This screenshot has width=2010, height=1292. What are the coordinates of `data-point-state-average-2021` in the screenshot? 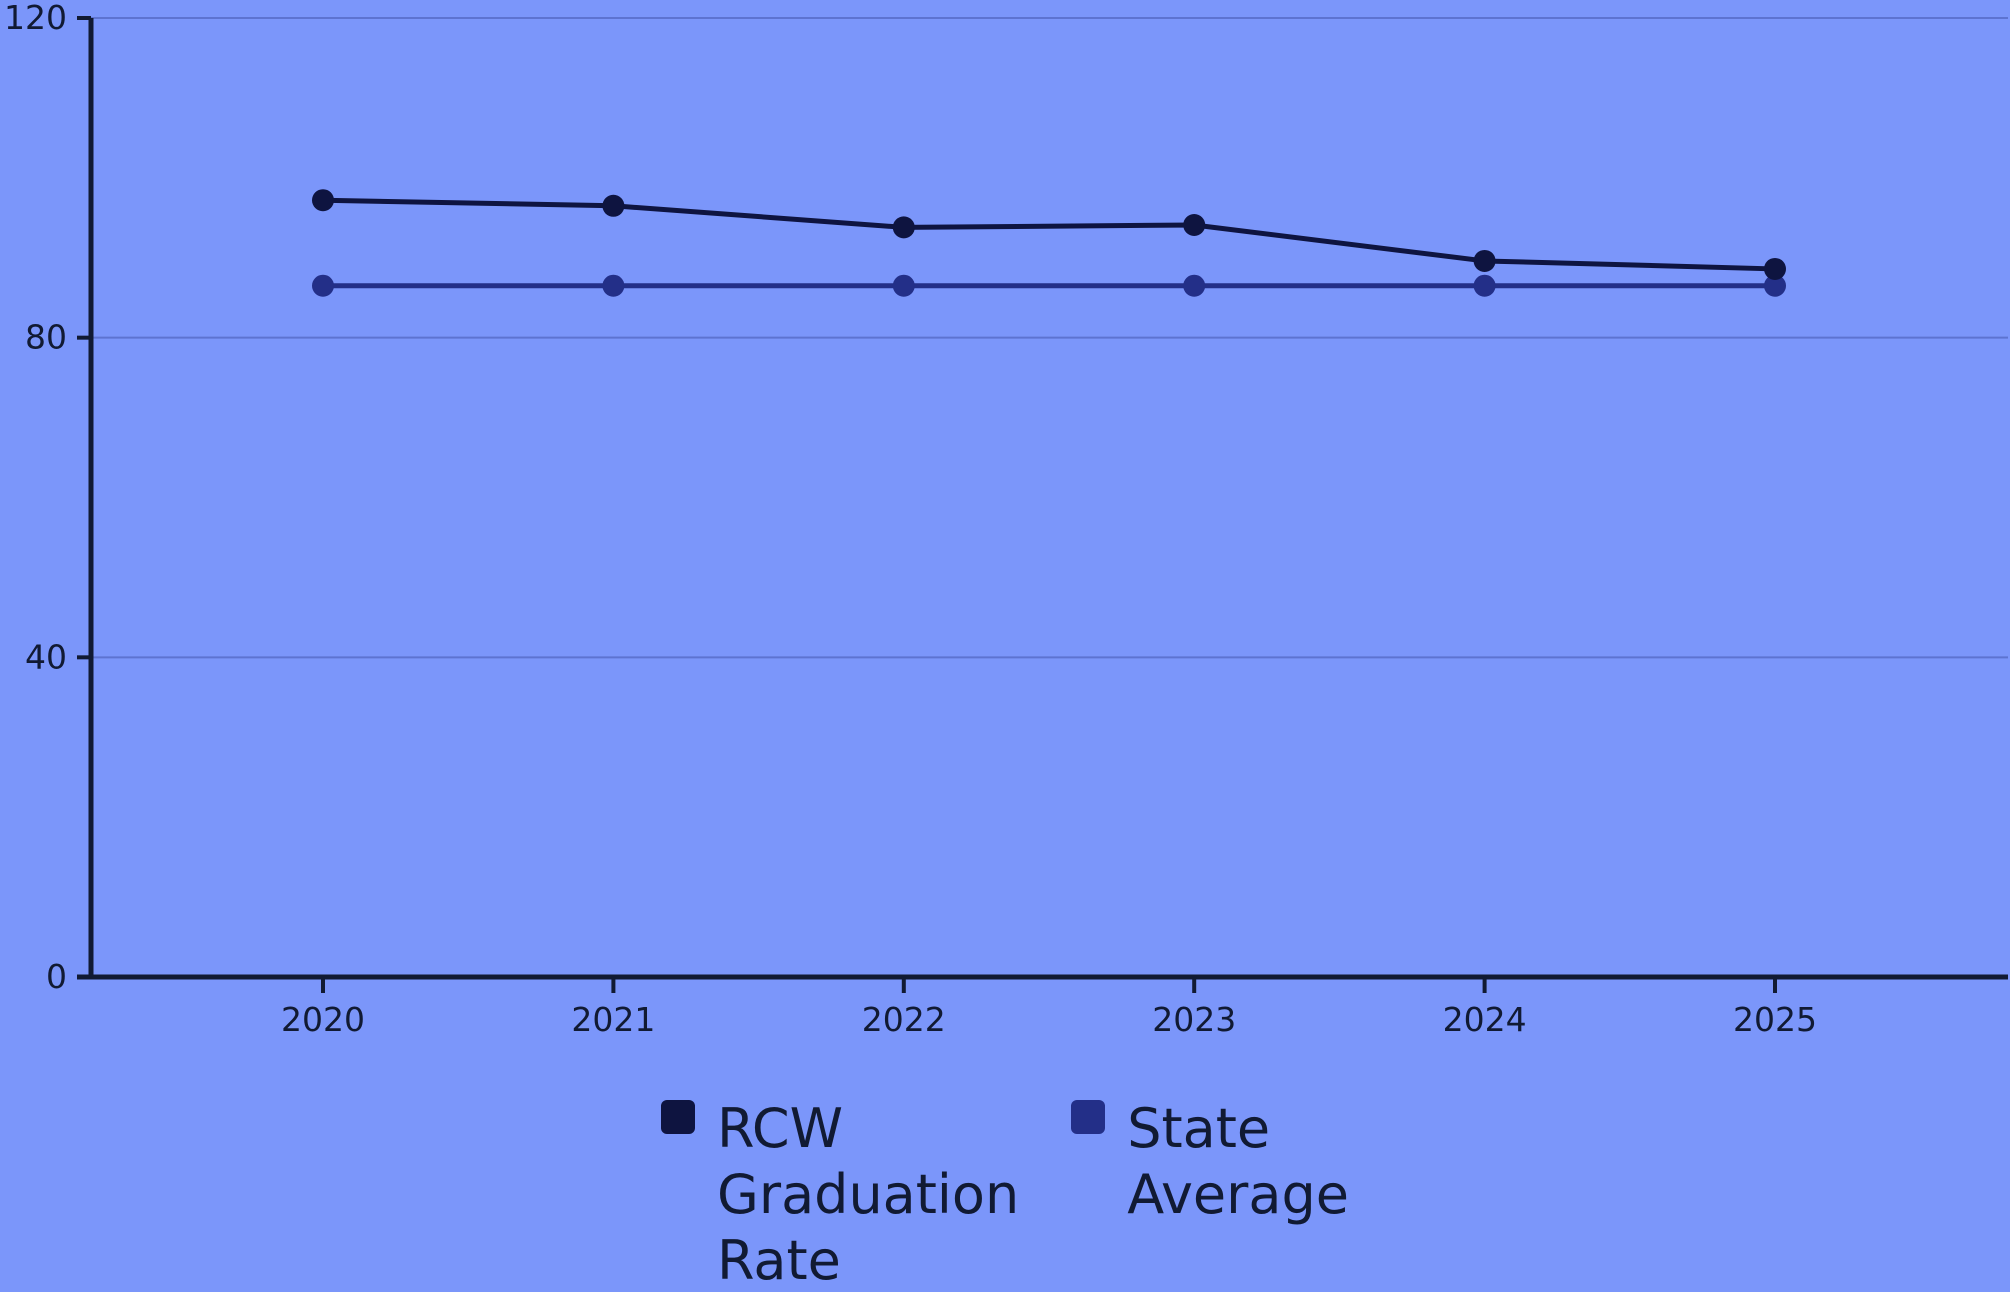 It's located at (613, 285).